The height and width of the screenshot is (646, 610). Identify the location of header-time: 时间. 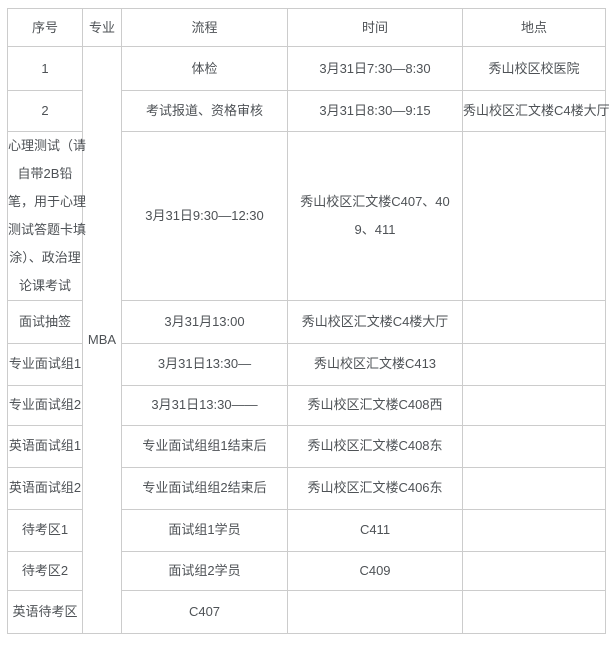
(375, 27).